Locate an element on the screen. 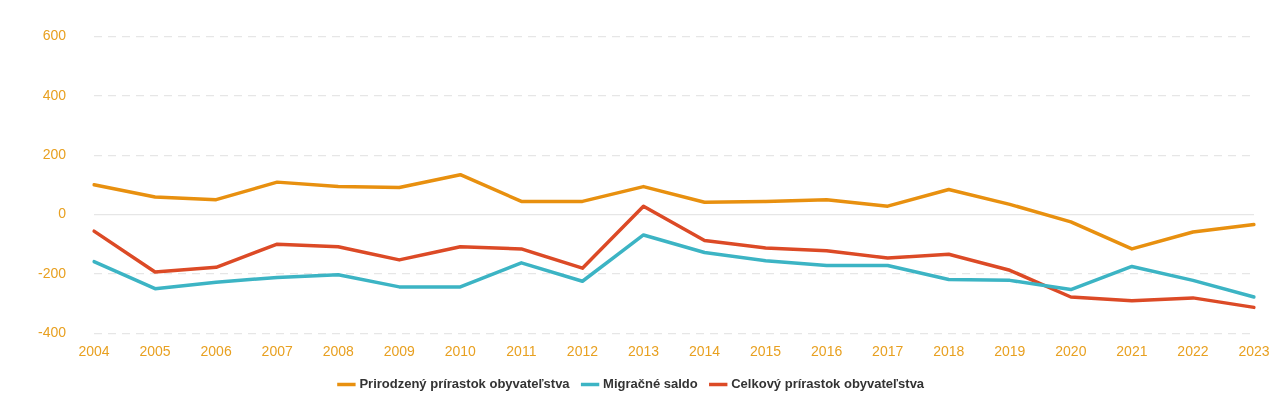 This screenshot has height=401, width=1274. x-tick-label: 2006 is located at coordinates (216, 351).